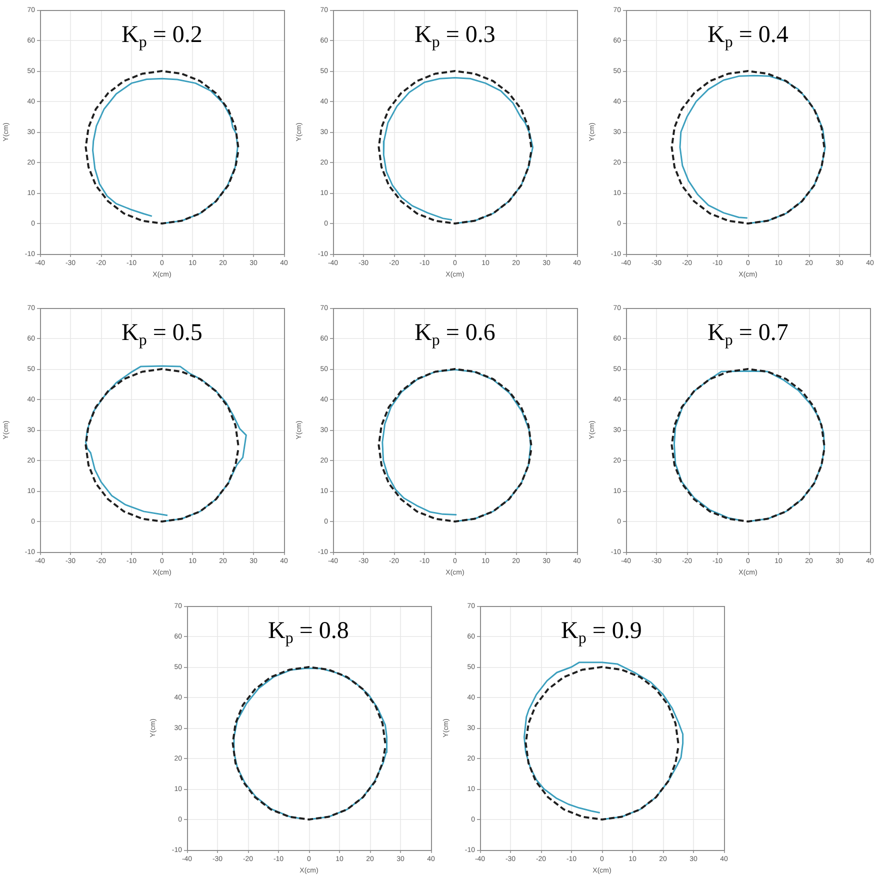  I want to click on text: K$_{p}$ = 0.6, so click(455, 334).